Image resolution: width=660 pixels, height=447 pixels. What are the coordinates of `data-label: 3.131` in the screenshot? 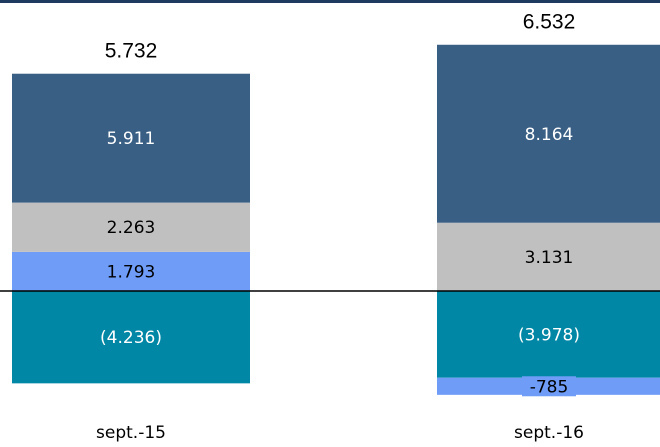 It's located at (549, 258).